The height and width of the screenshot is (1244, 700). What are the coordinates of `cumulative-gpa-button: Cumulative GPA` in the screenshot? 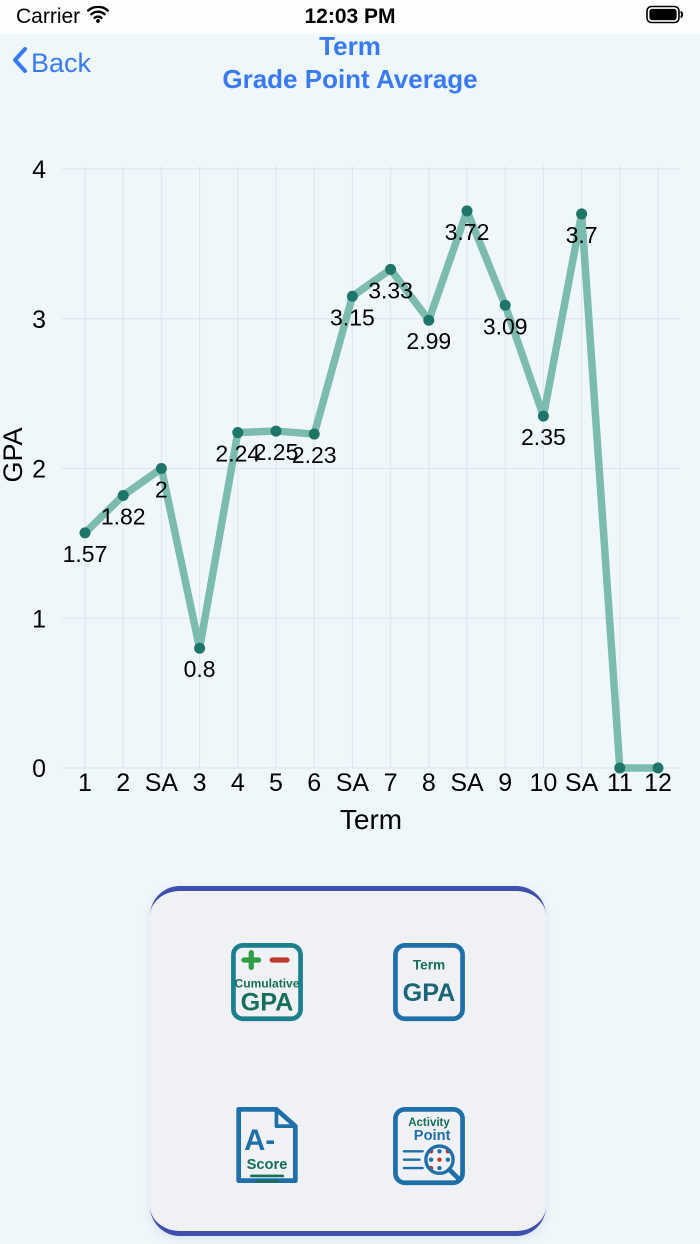 It's located at (267, 981).